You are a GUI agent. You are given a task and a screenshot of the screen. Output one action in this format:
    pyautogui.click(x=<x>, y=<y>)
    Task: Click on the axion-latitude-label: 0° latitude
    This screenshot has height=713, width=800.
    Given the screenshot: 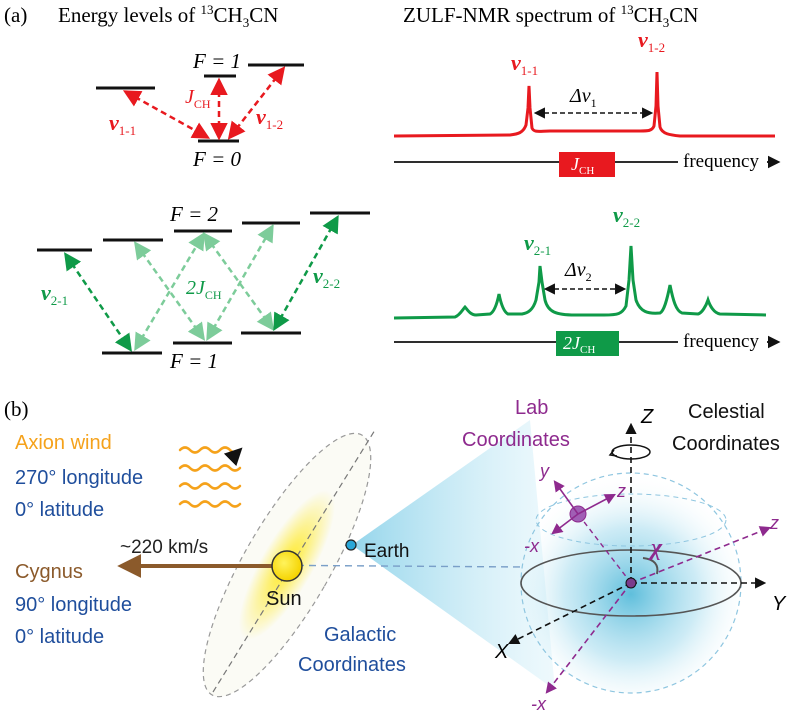 What is the action you would take?
    pyautogui.click(x=59, y=510)
    